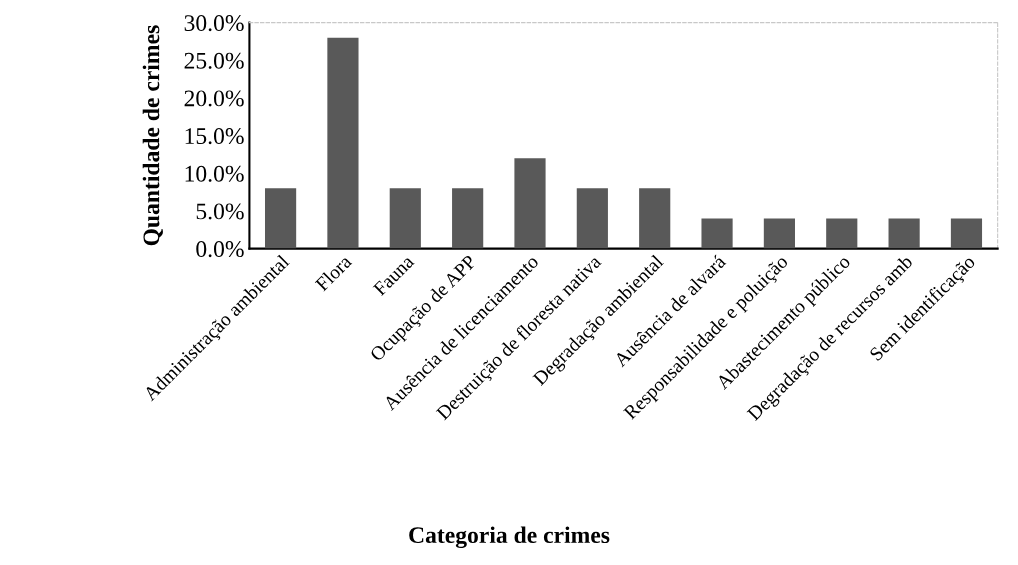 The width and height of the screenshot is (1018, 565). What do you see at coordinates (333, 272) in the screenshot?
I see `x-tick-label: Flora` at bounding box center [333, 272].